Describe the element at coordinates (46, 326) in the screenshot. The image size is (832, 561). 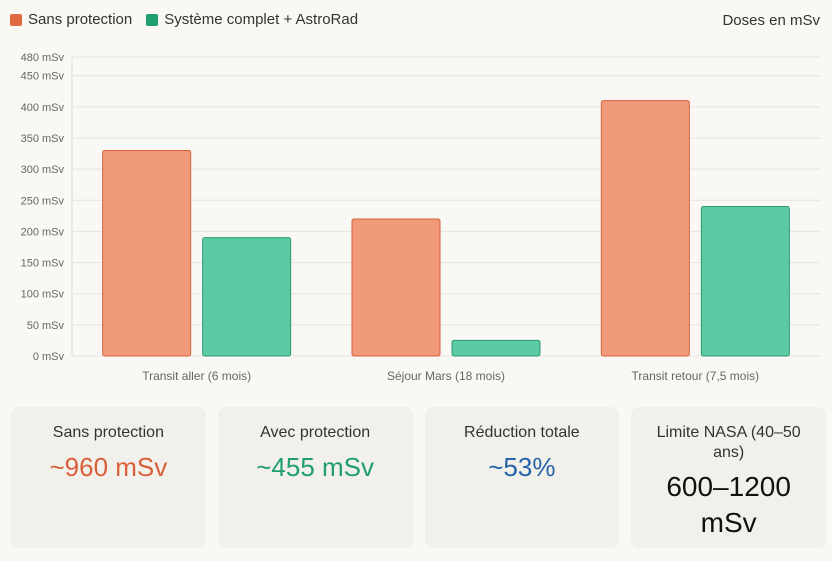
I see `y-tick-label: 50 mSv` at that location.